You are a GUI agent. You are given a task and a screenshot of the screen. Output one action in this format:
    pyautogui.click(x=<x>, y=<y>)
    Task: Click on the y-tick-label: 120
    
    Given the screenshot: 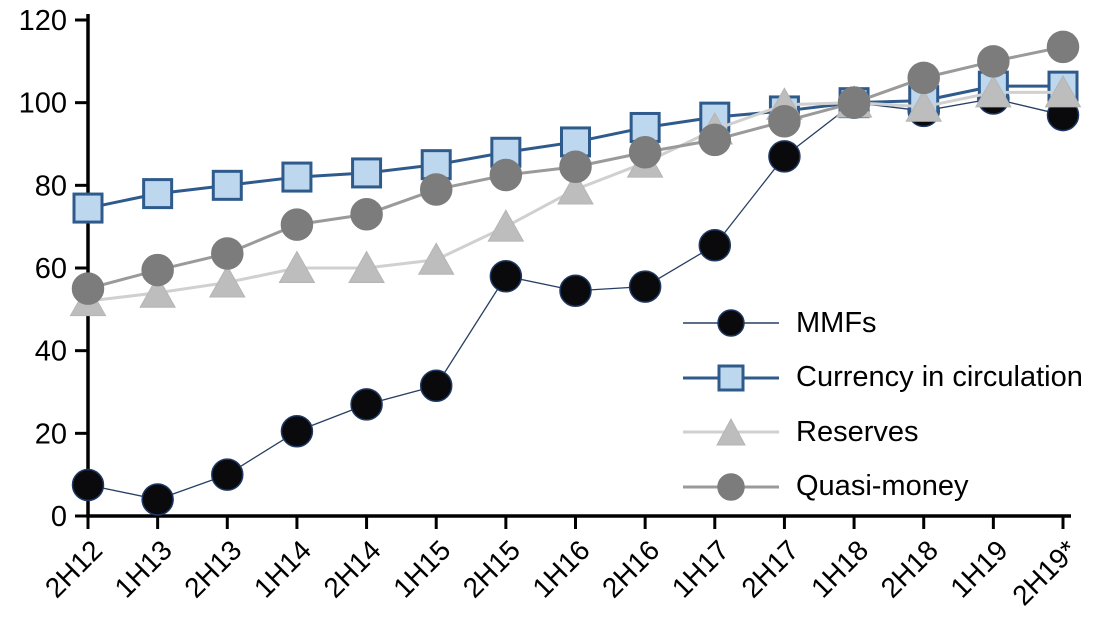 What is the action you would take?
    pyautogui.click(x=43, y=21)
    